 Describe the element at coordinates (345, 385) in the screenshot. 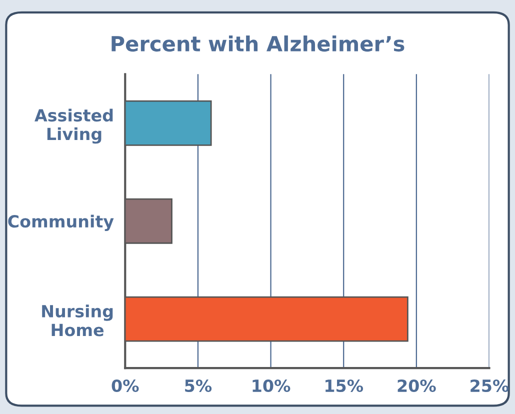

I see `x-tick-label: 15%` at that location.